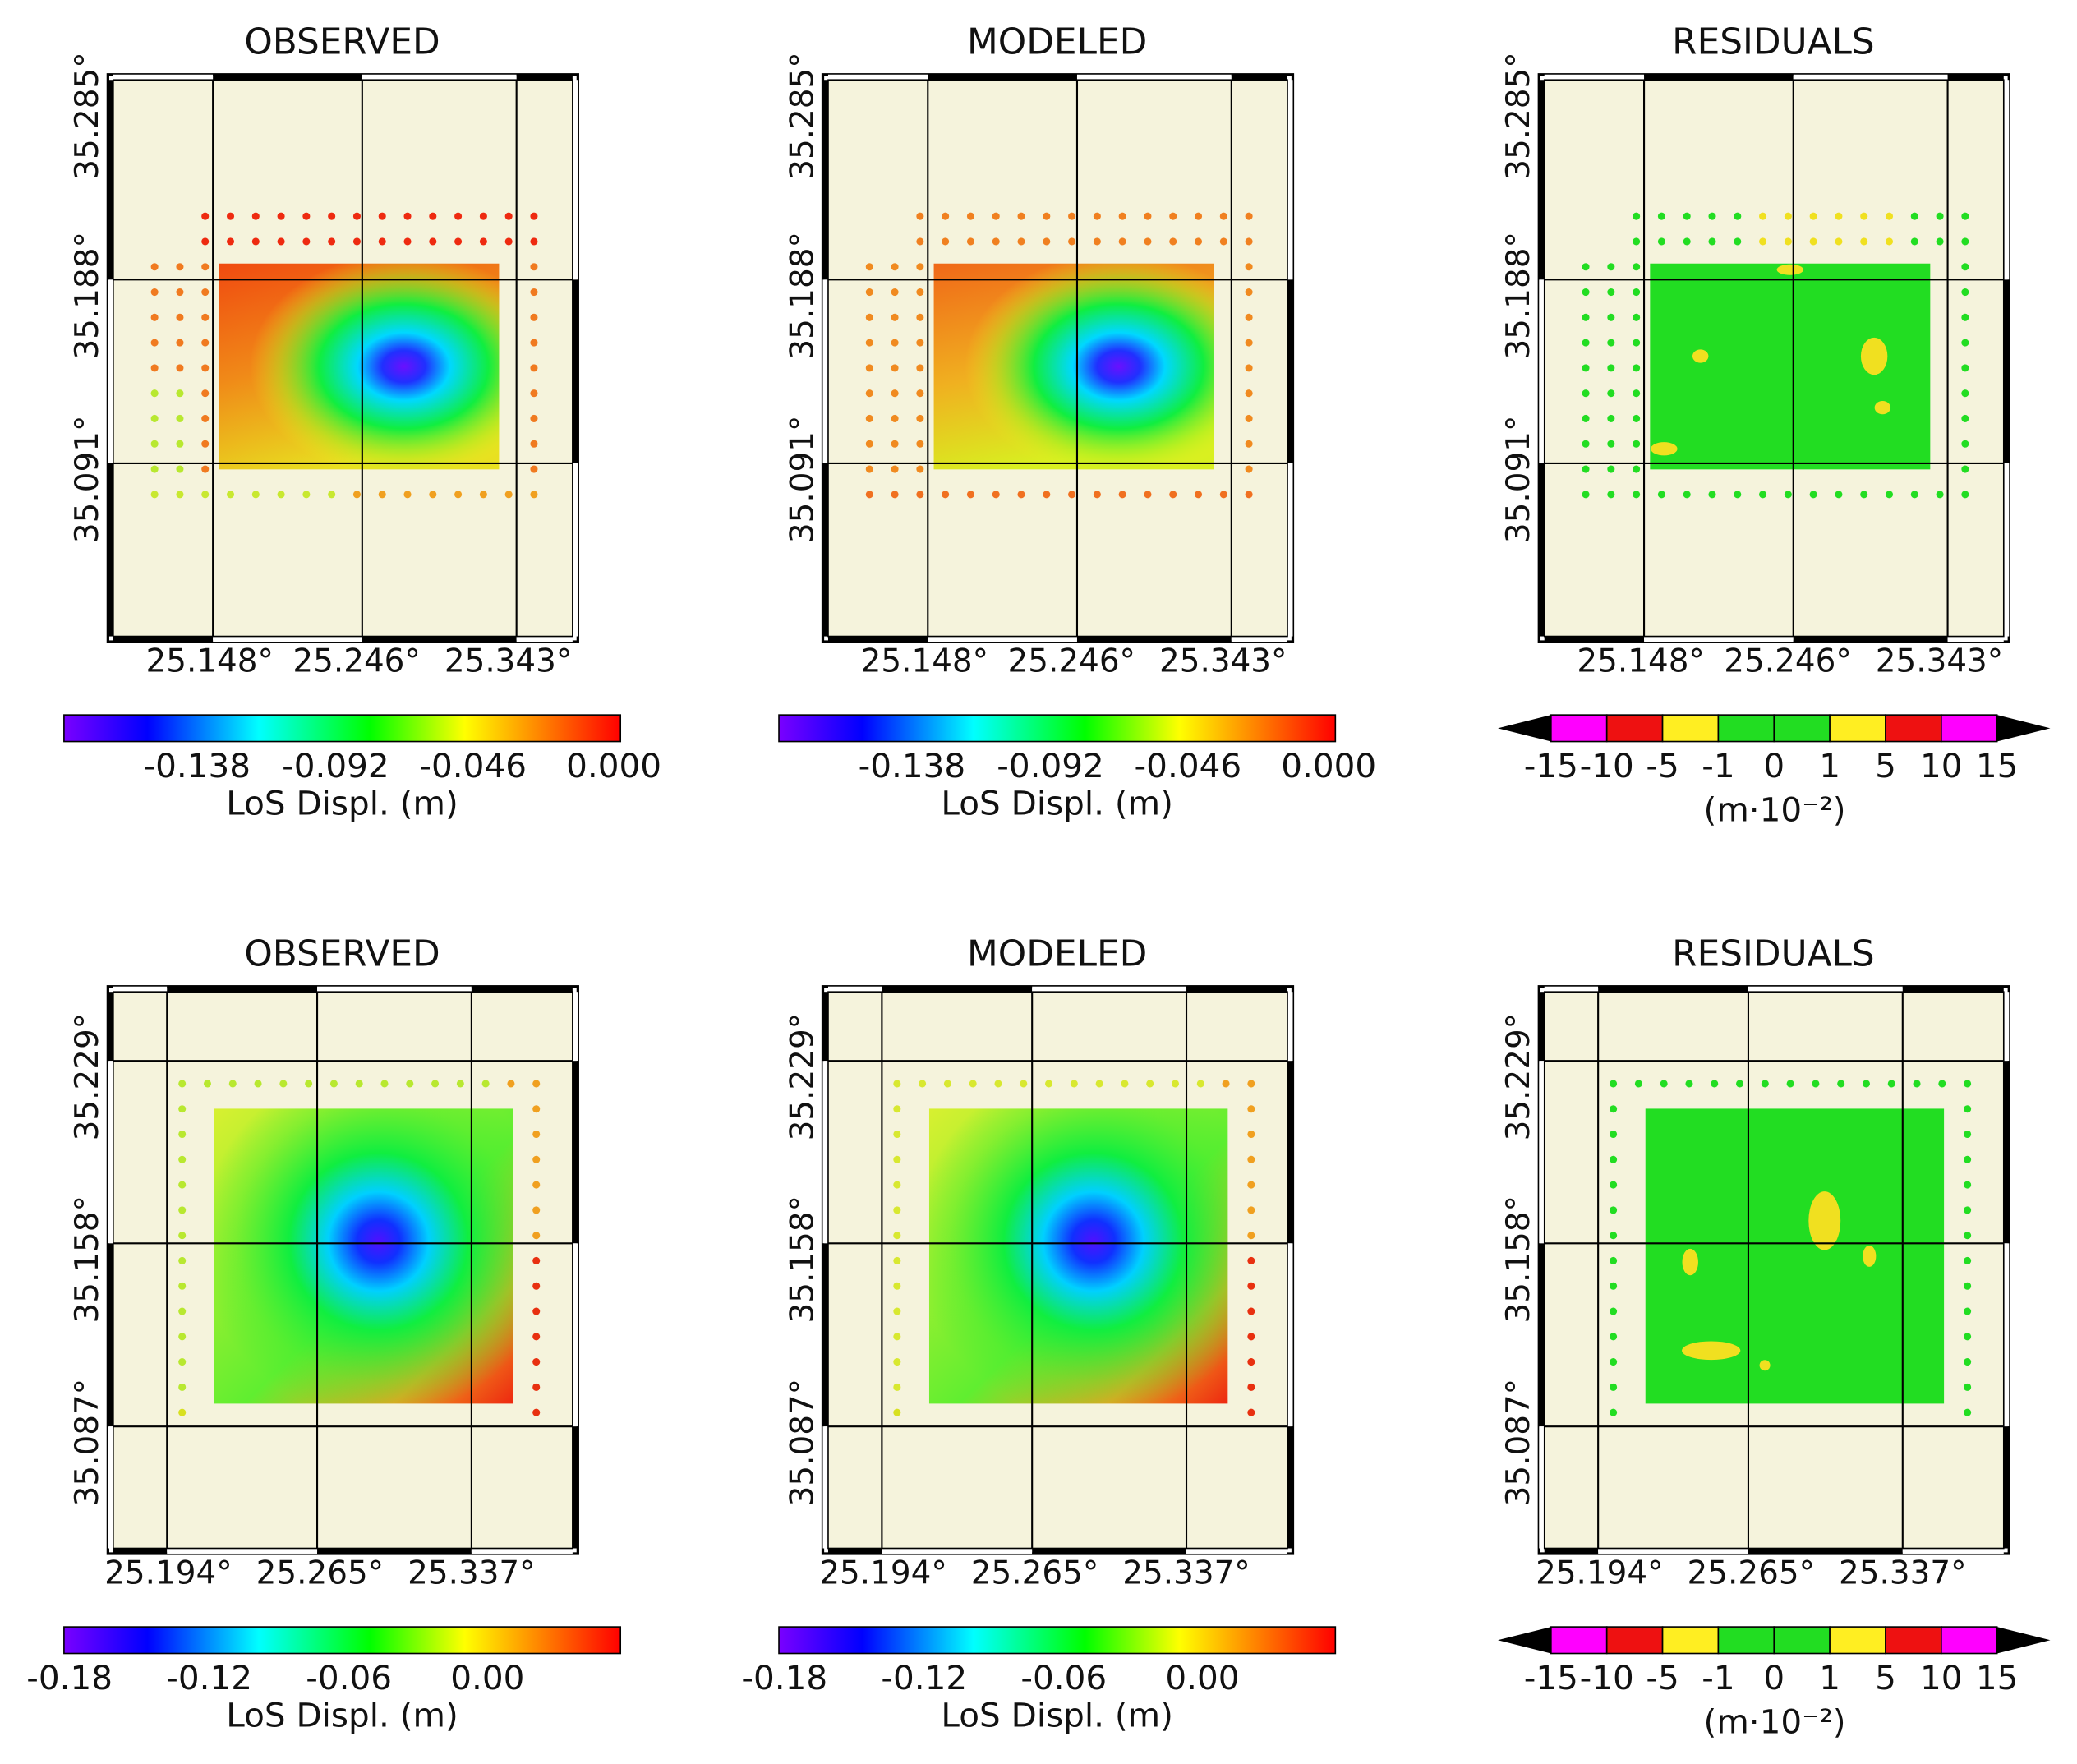  What do you see at coordinates (1829, 1677) in the screenshot?
I see `colorbar-tick-label: 1` at bounding box center [1829, 1677].